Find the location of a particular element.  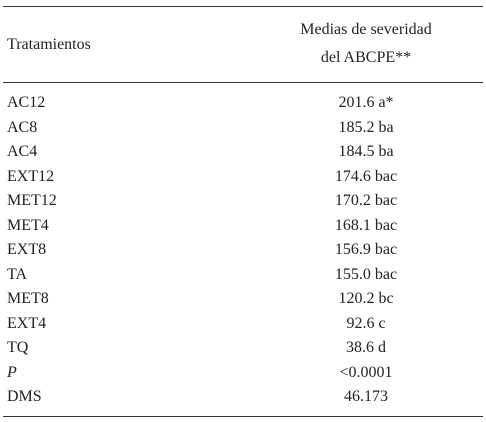

treatment-cell: DMS is located at coordinates (24, 396).